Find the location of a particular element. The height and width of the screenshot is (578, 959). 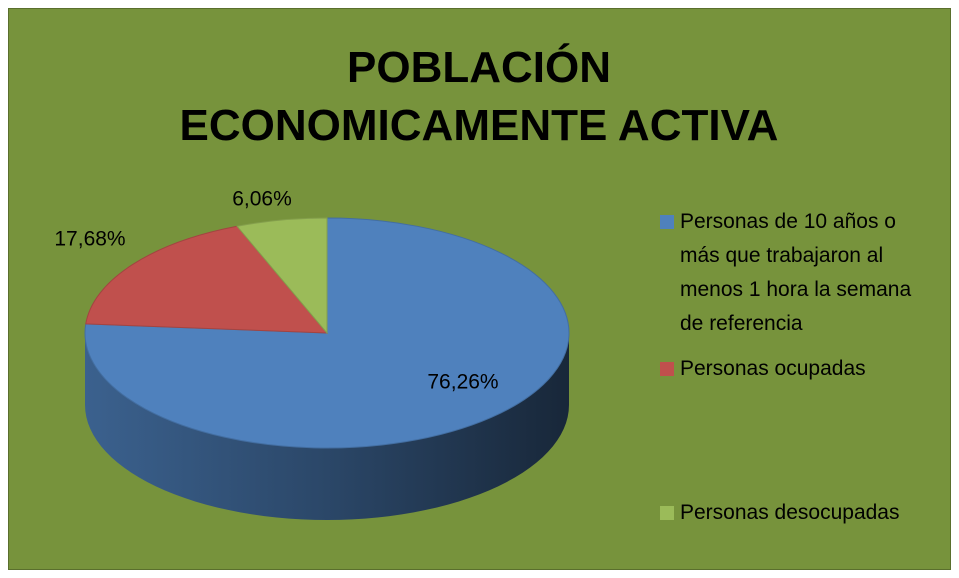

data-label: 17,68% is located at coordinates (89, 239).